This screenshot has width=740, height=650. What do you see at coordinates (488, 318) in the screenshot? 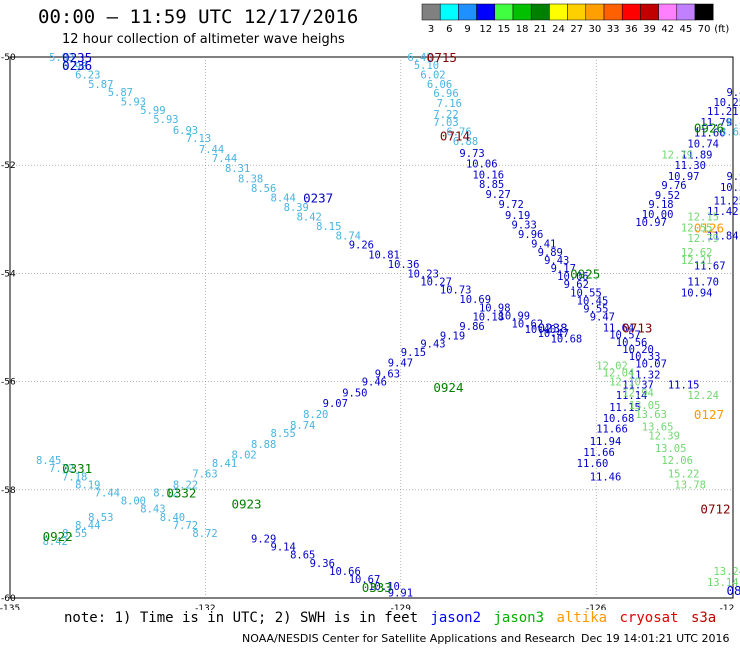
I see `swh-value: 10.18` at bounding box center [488, 318].